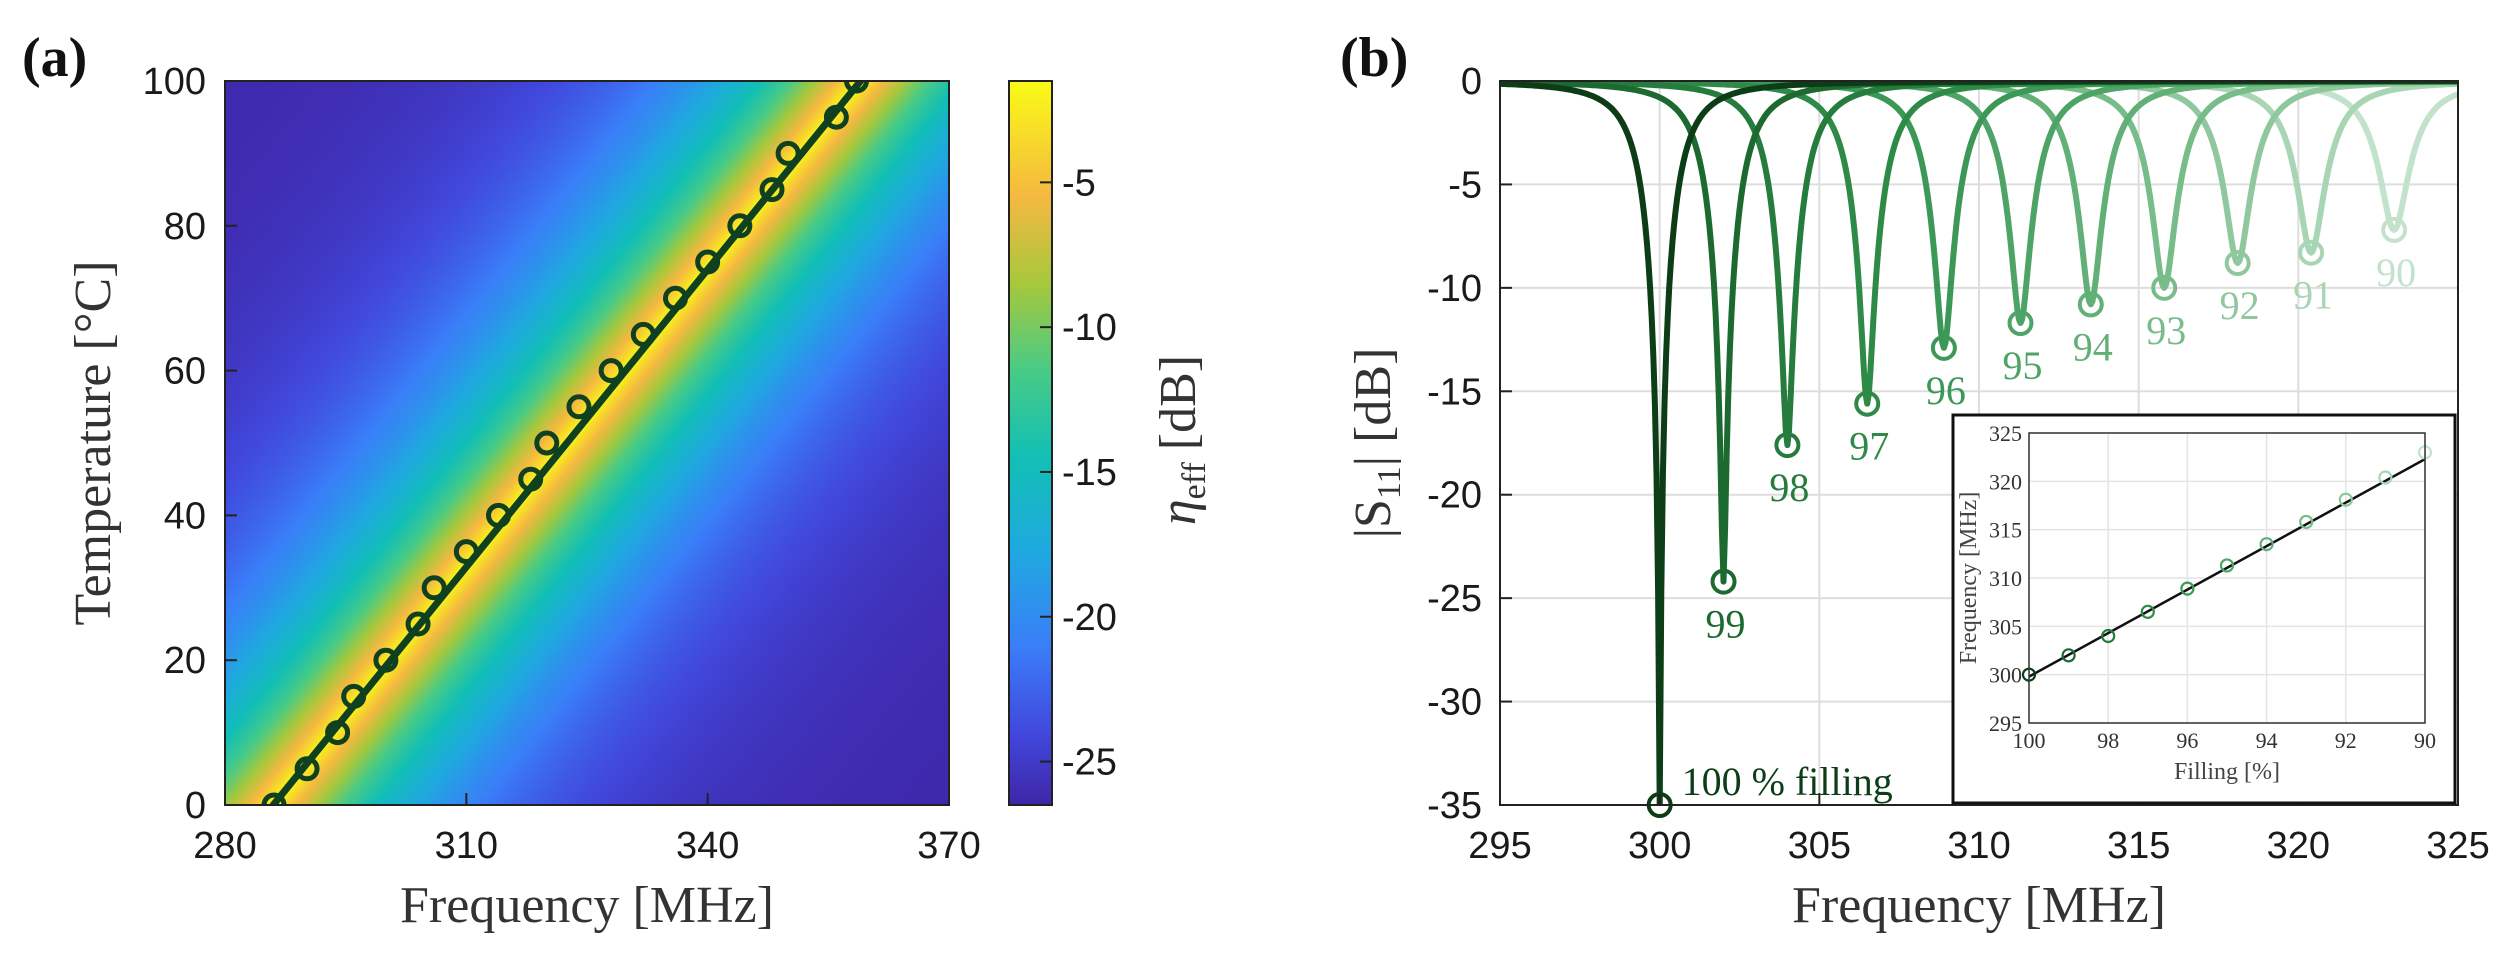 The image size is (2517, 961). Describe the element at coordinates (2005, 675) in the screenshot. I see `inset-y-tick-label: 300` at that location.